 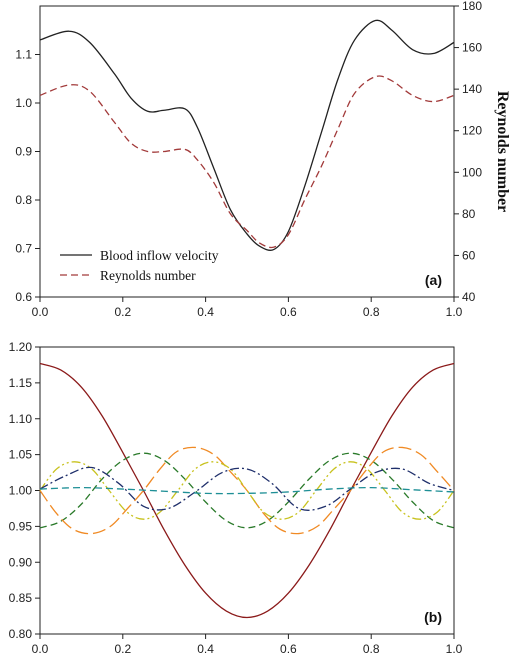 What do you see at coordinates (23, 103) in the screenshot?
I see `y-tick-label: 1.0` at bounding box center [23, 103].